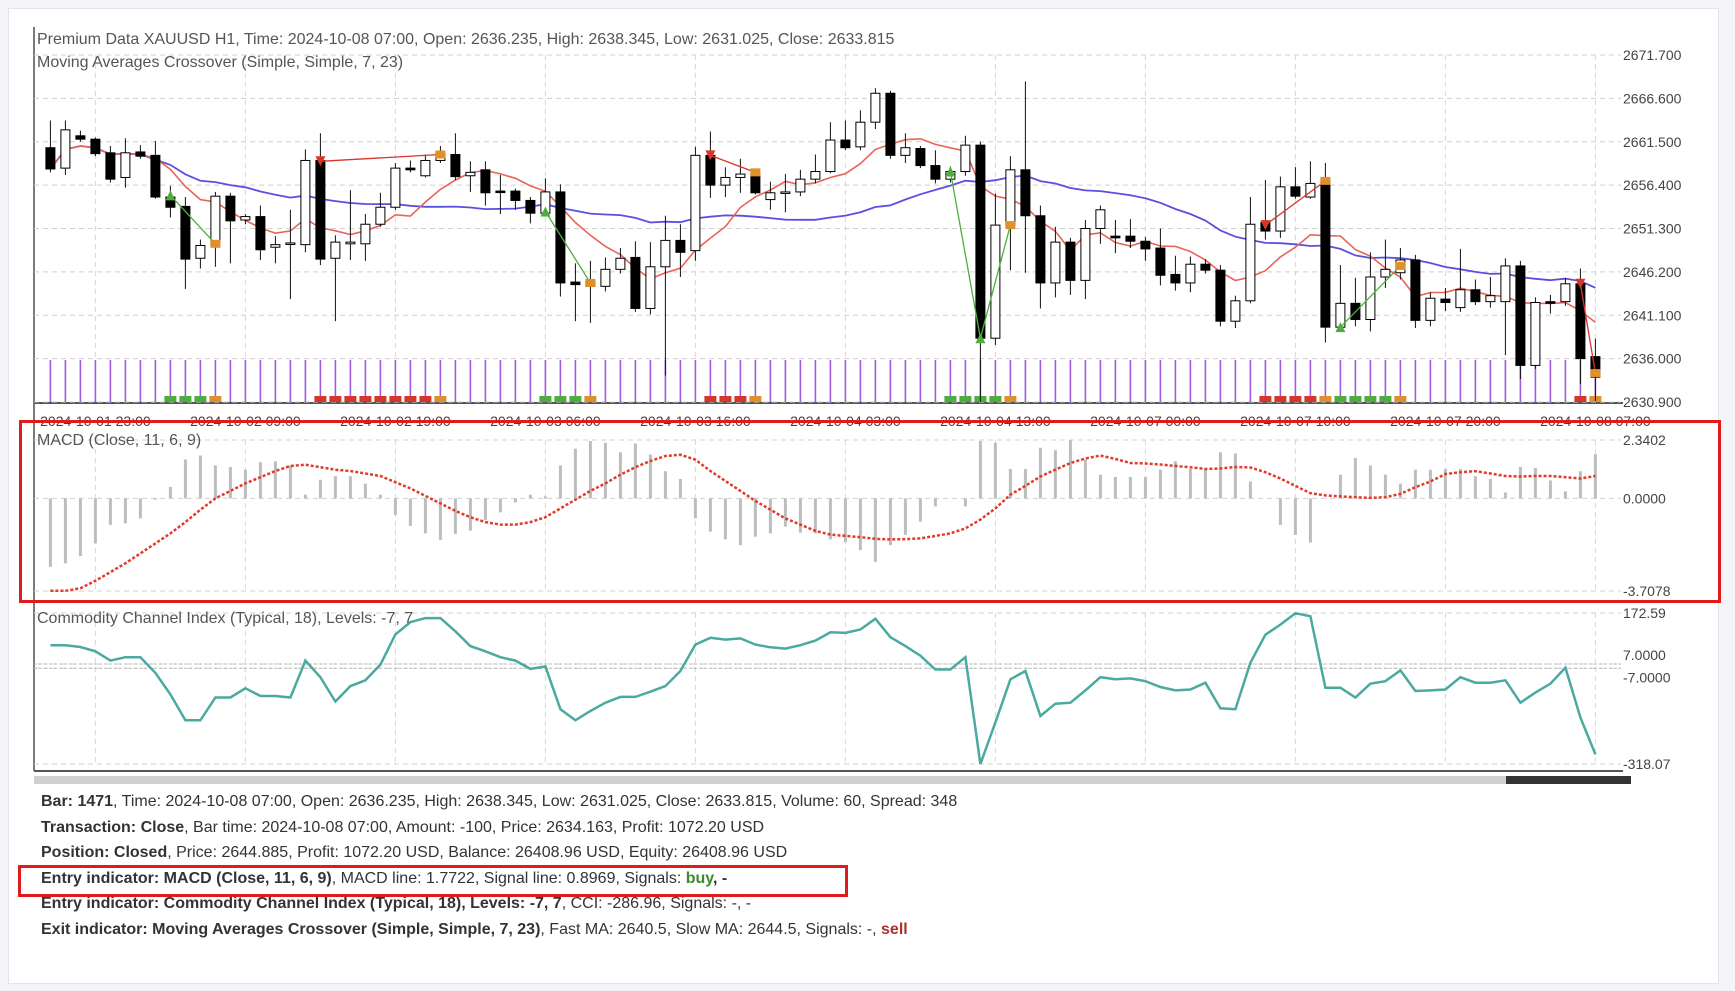 The image size is (1735, 991). Describe the element at coordinates (1644, 498) in the screenshot. I see `y-axis-tick-label: 0.0000` at that location.